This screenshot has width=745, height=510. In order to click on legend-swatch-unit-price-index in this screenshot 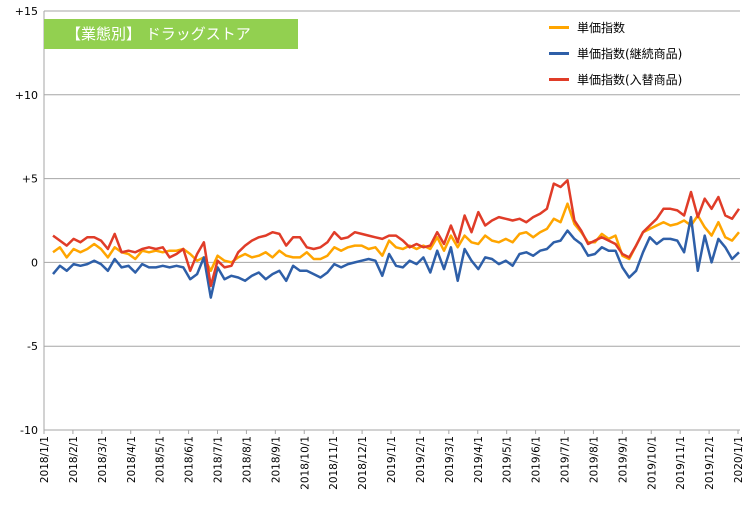, I will do `click(559, 27)`.